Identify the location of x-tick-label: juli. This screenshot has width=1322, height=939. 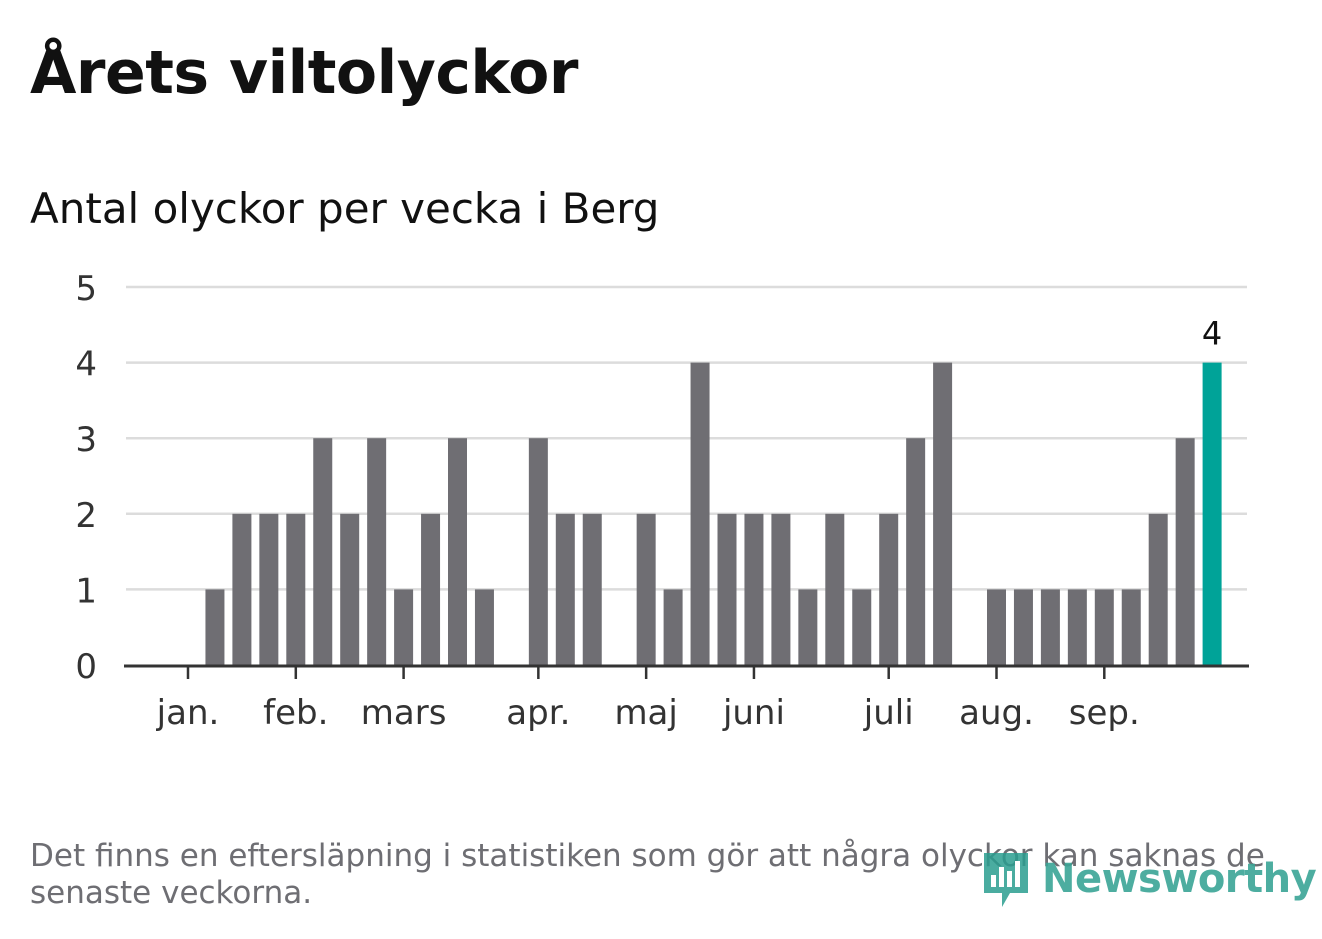
(888, 713).